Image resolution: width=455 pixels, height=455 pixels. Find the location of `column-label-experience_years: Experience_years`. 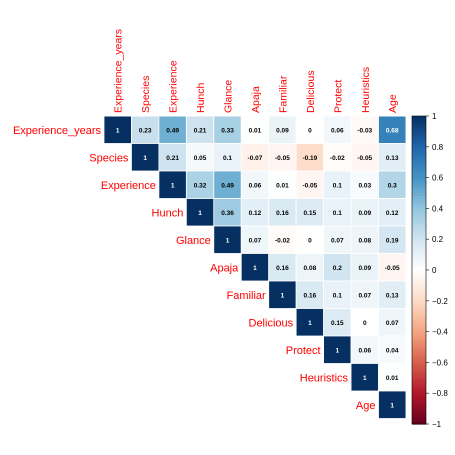

column-label-experience_years: Experience_years is located at coordinates (119, 71).